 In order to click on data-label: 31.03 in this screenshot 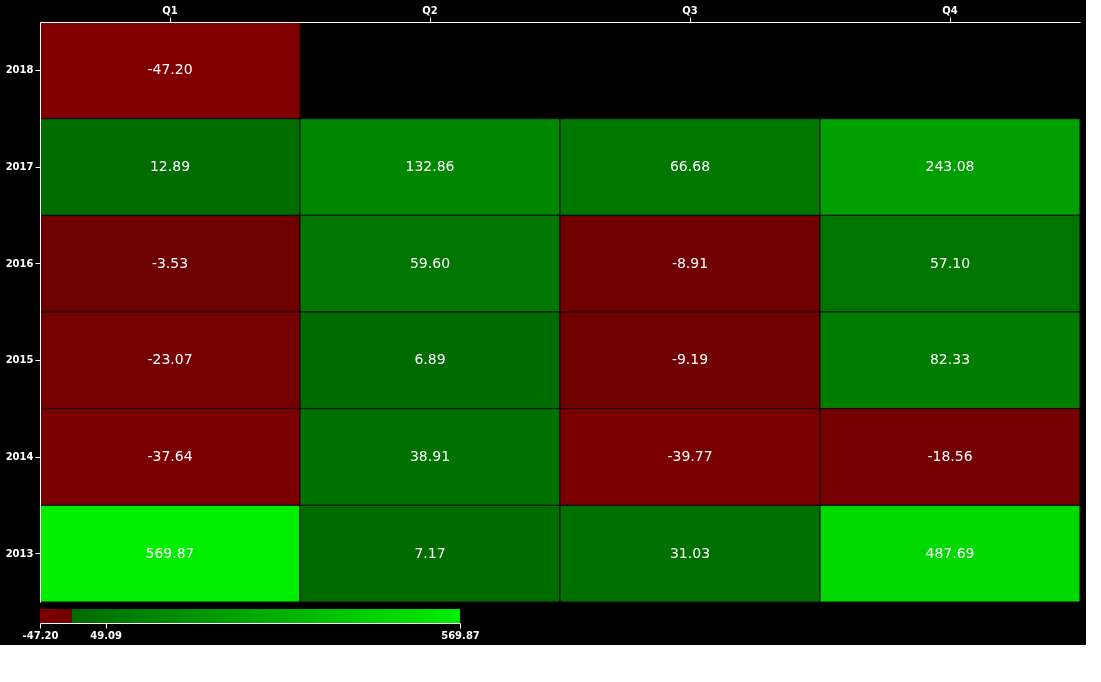, I will do `click(690, 552)`.